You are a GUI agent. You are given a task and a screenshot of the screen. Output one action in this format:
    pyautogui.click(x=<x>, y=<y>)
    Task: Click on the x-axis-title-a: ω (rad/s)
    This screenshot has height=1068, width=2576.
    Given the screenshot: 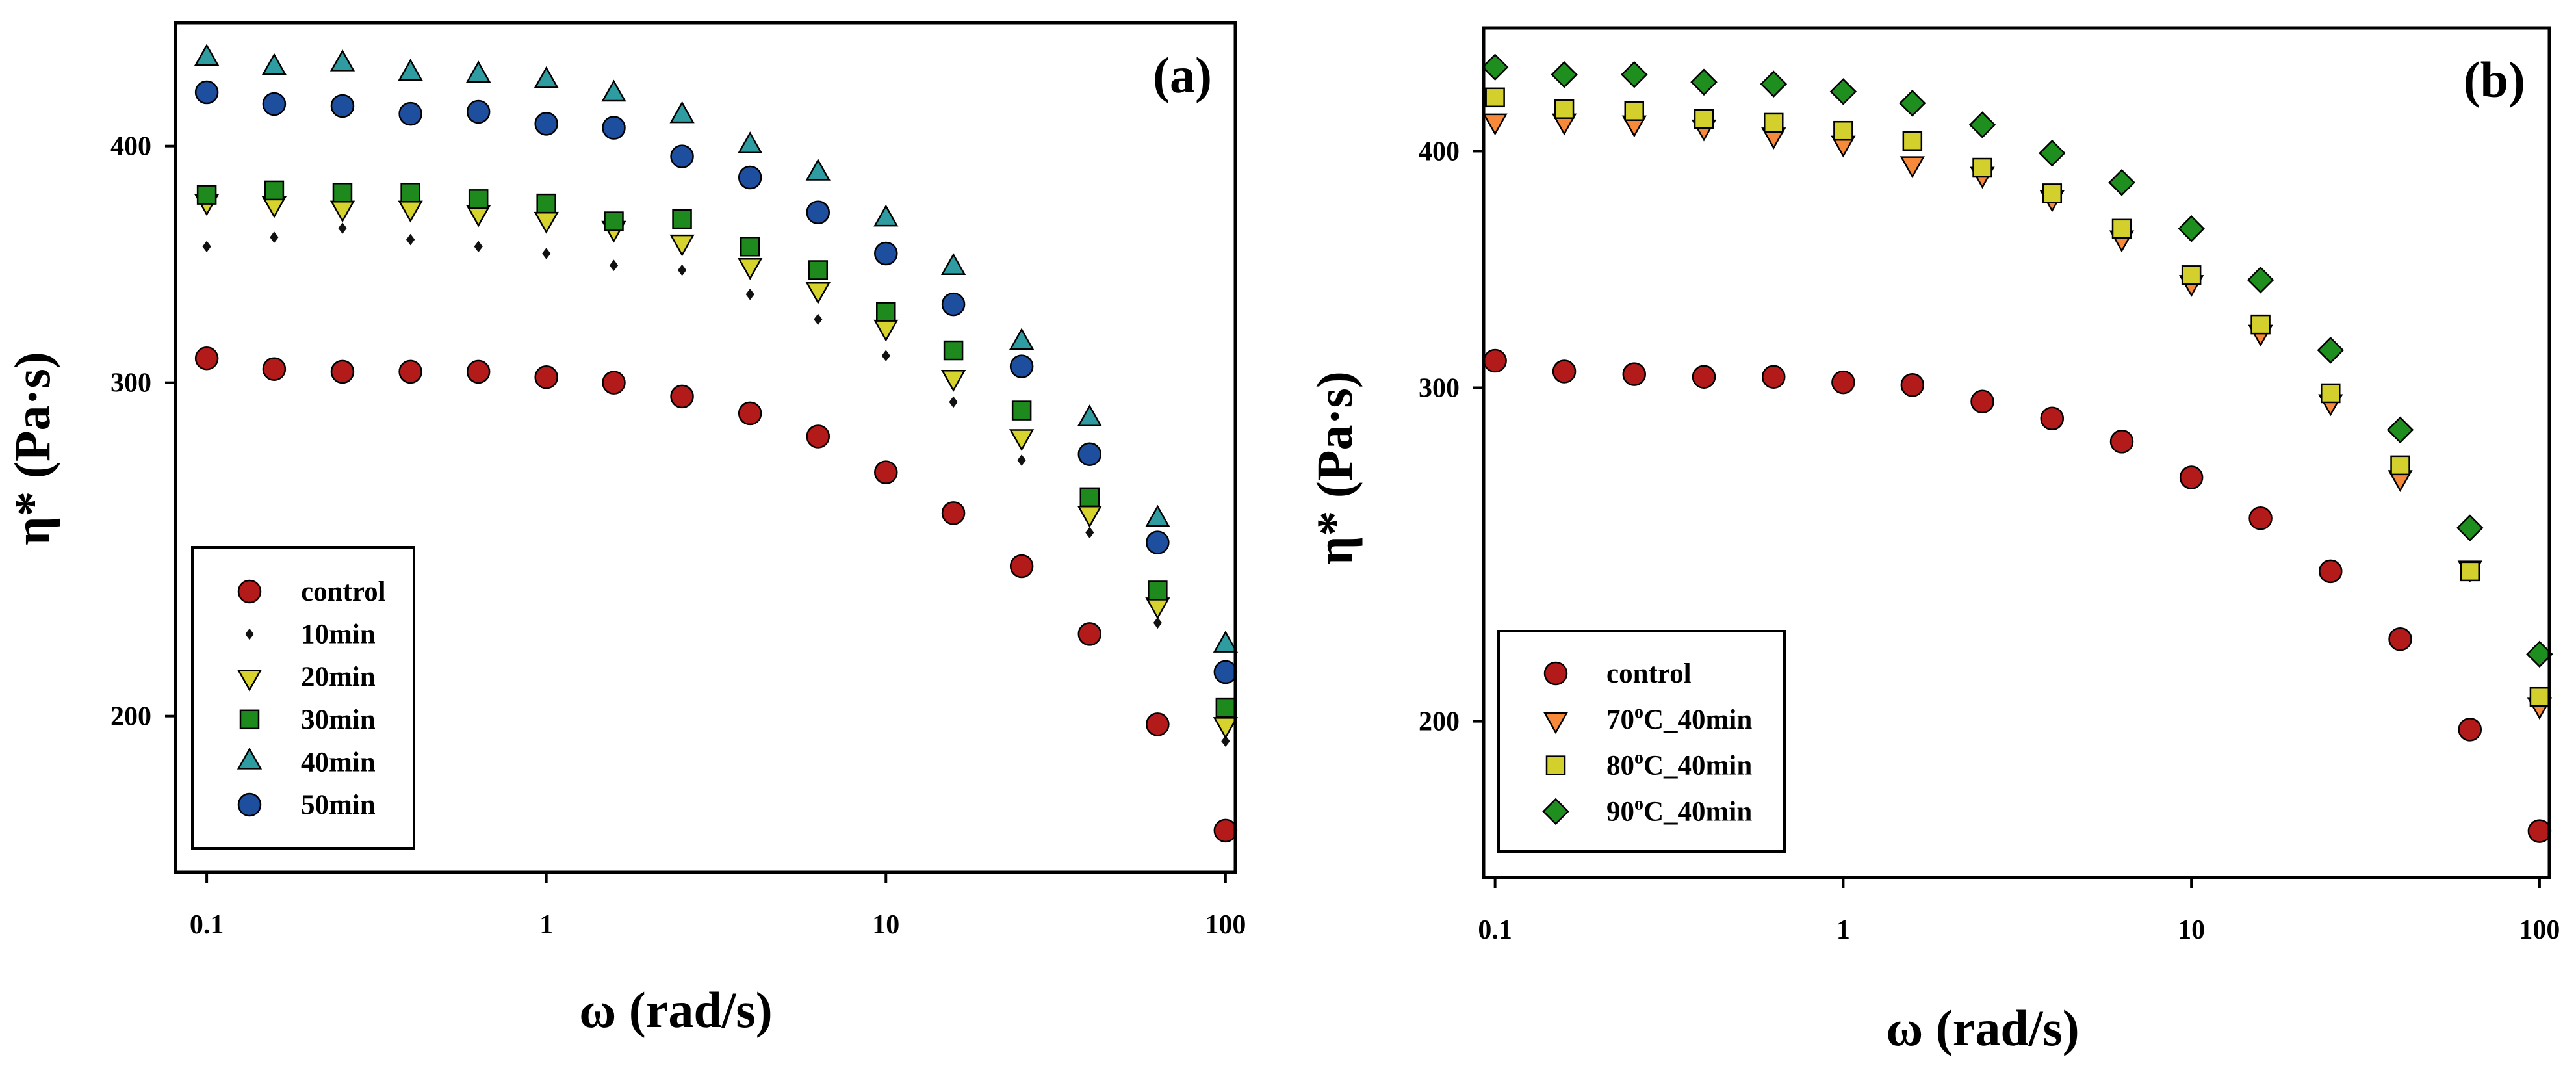 What is the action you would take?
    pyautogui.click(x=676, y=1010)
    